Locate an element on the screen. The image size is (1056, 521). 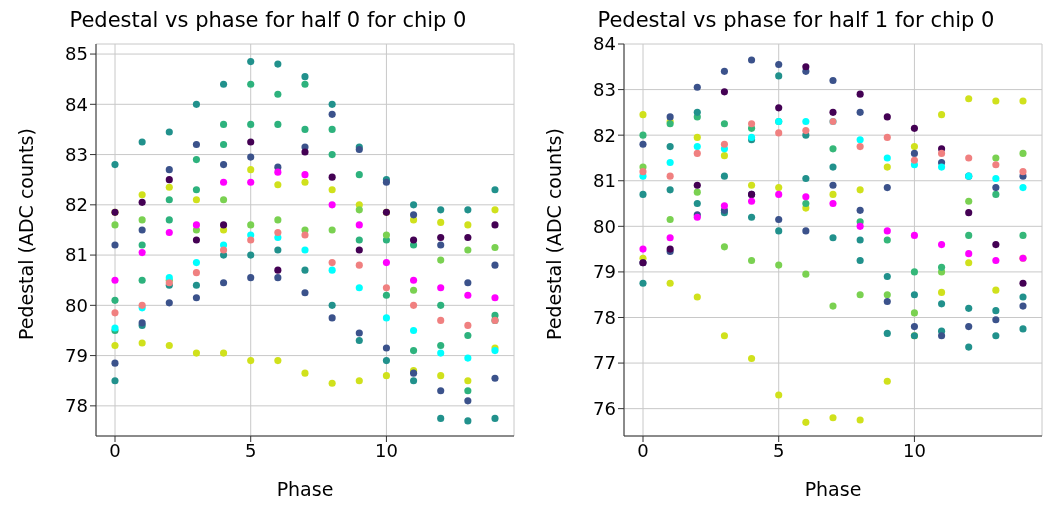
y-tick-label: 85 is located at coordinates (76, 54).